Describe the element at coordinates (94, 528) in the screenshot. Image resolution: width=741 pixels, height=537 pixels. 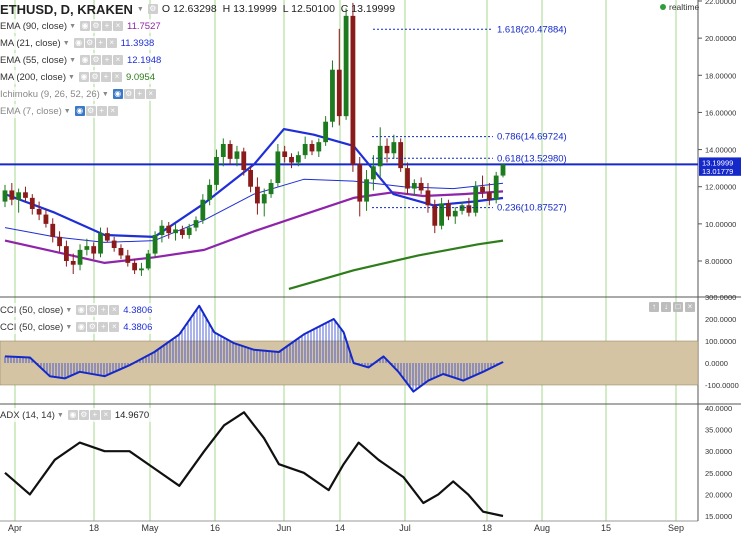
I see `x-tick-label: 18` at that location.